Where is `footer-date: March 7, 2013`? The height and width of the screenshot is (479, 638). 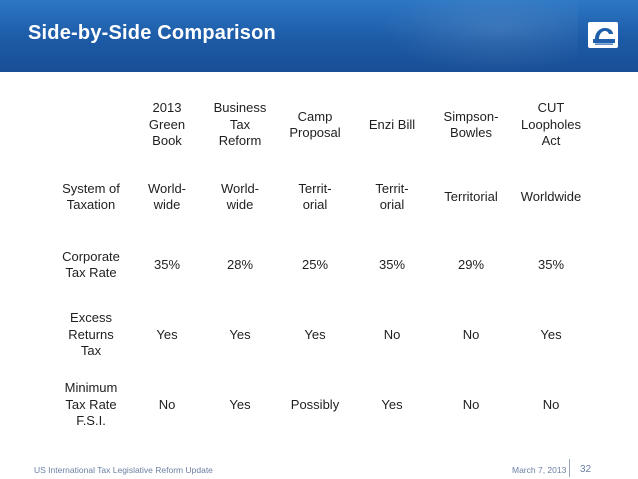
footer-date: March 7, 2013 is located at coordinates (539, 470).